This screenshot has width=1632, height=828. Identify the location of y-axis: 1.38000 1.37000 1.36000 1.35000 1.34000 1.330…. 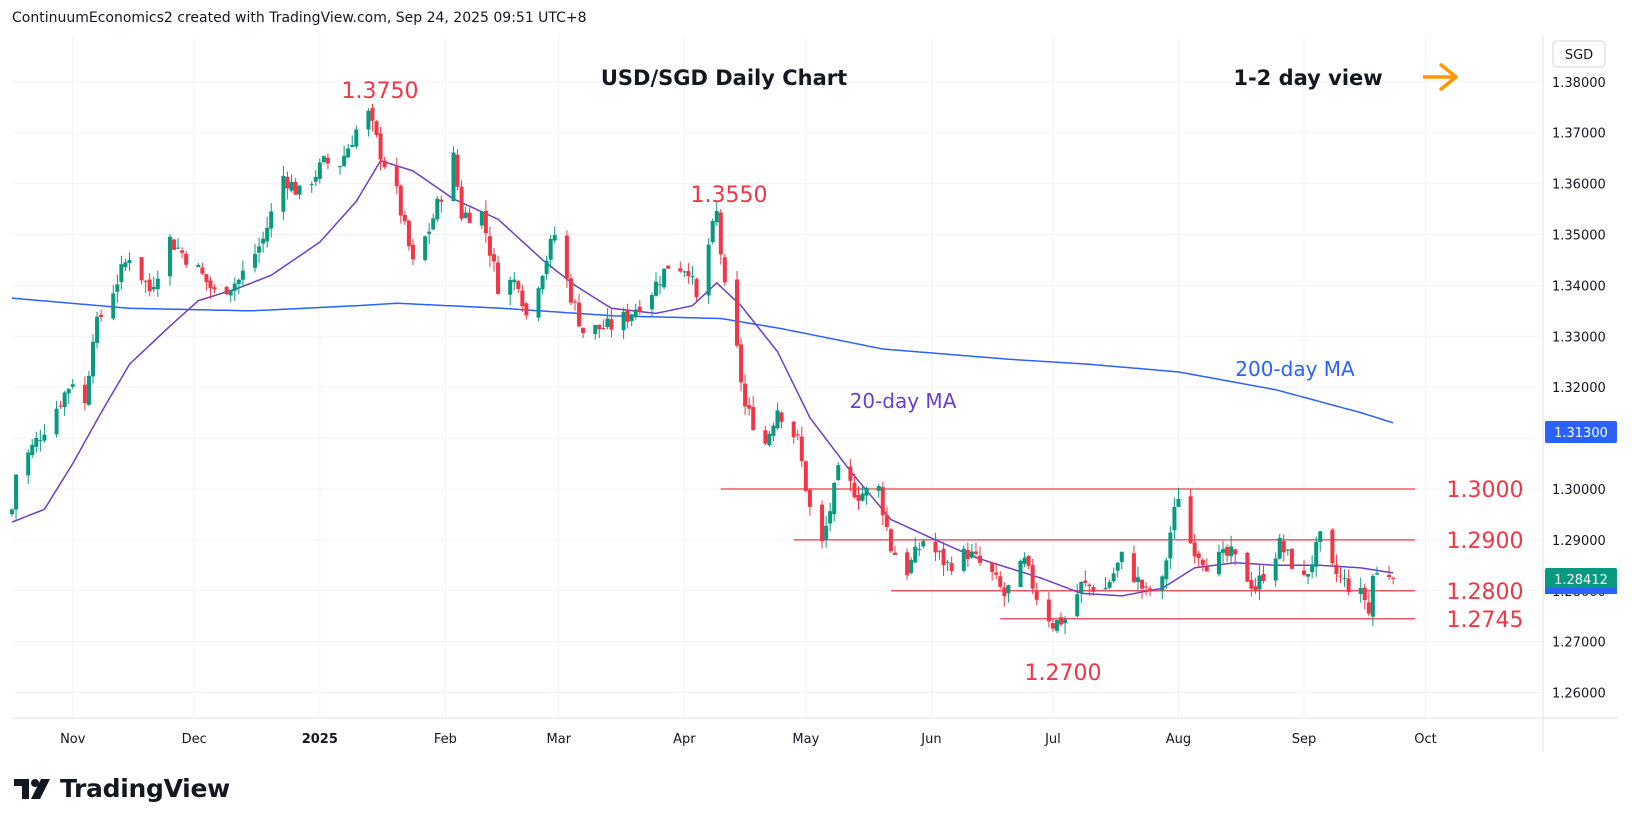
(1579, 389).